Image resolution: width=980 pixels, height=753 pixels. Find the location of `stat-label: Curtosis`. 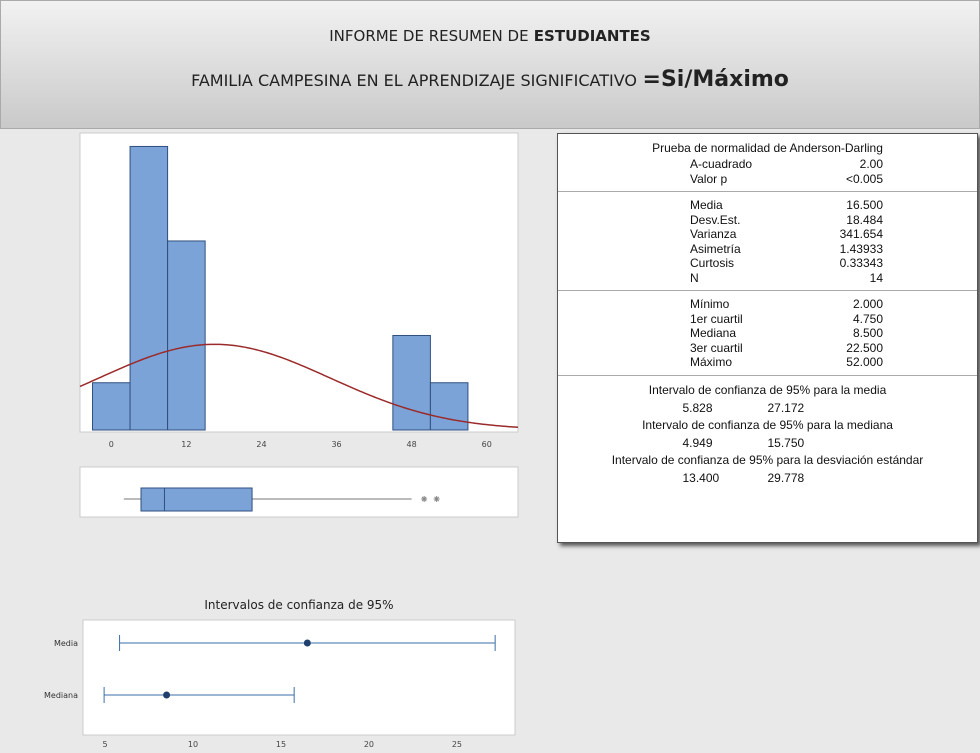

stat-label: Curtosis is located at coordinates (712, 263).